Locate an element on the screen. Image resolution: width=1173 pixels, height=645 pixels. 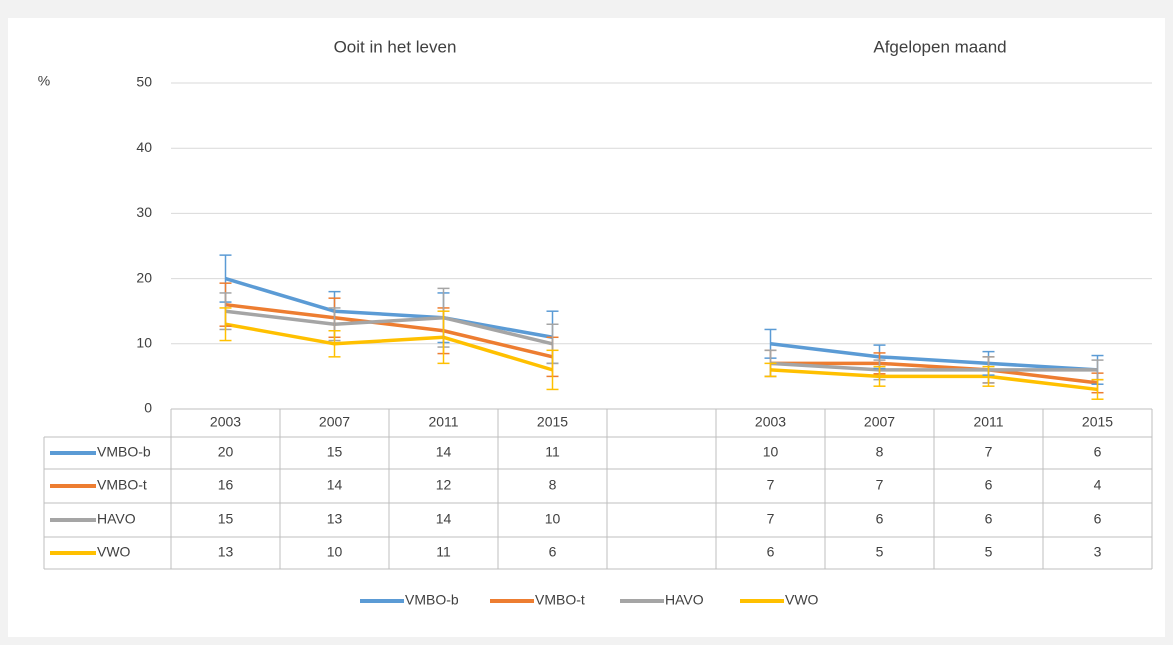
legend-label: VMBO-t is located at coordinates (560, 600).